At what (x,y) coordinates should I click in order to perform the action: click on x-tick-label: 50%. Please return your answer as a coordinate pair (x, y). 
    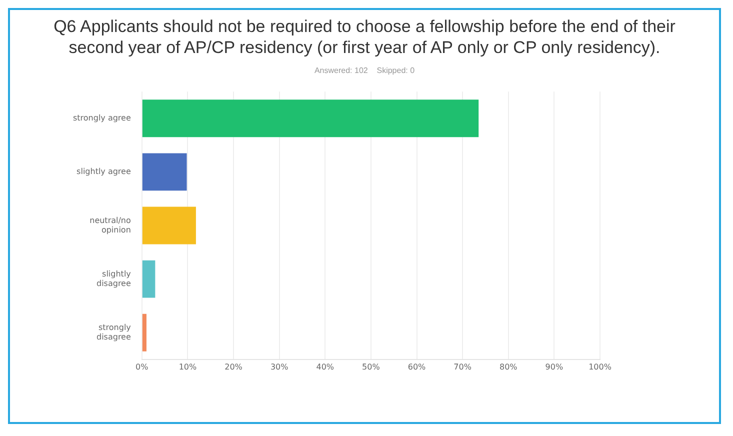
    Looking at the image, I should click on (371, 367).